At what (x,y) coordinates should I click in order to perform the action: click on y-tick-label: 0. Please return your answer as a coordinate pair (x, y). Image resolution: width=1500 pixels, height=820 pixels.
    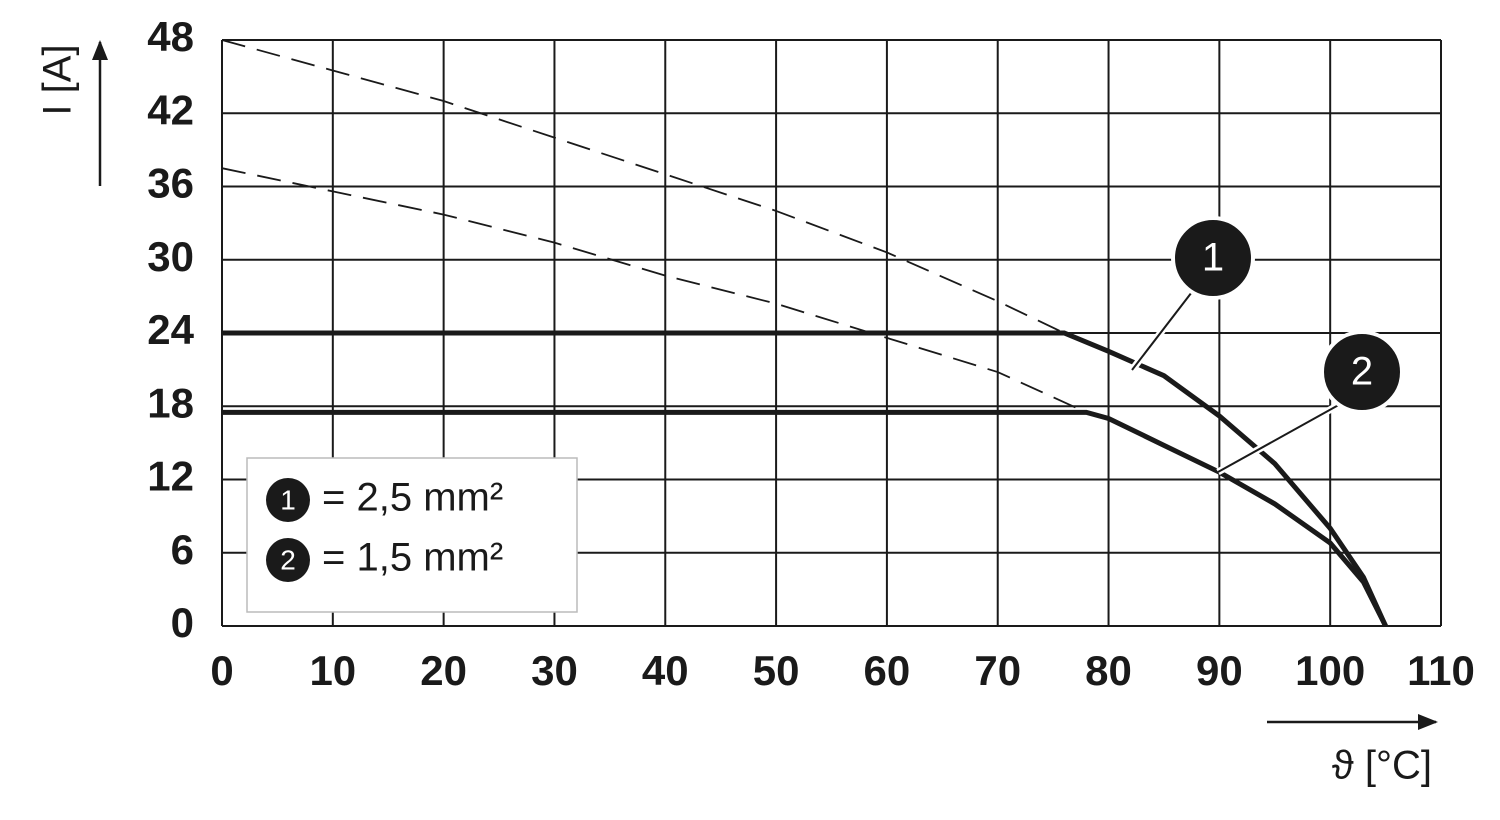
    Looking at the image, I should click on (182, 622).